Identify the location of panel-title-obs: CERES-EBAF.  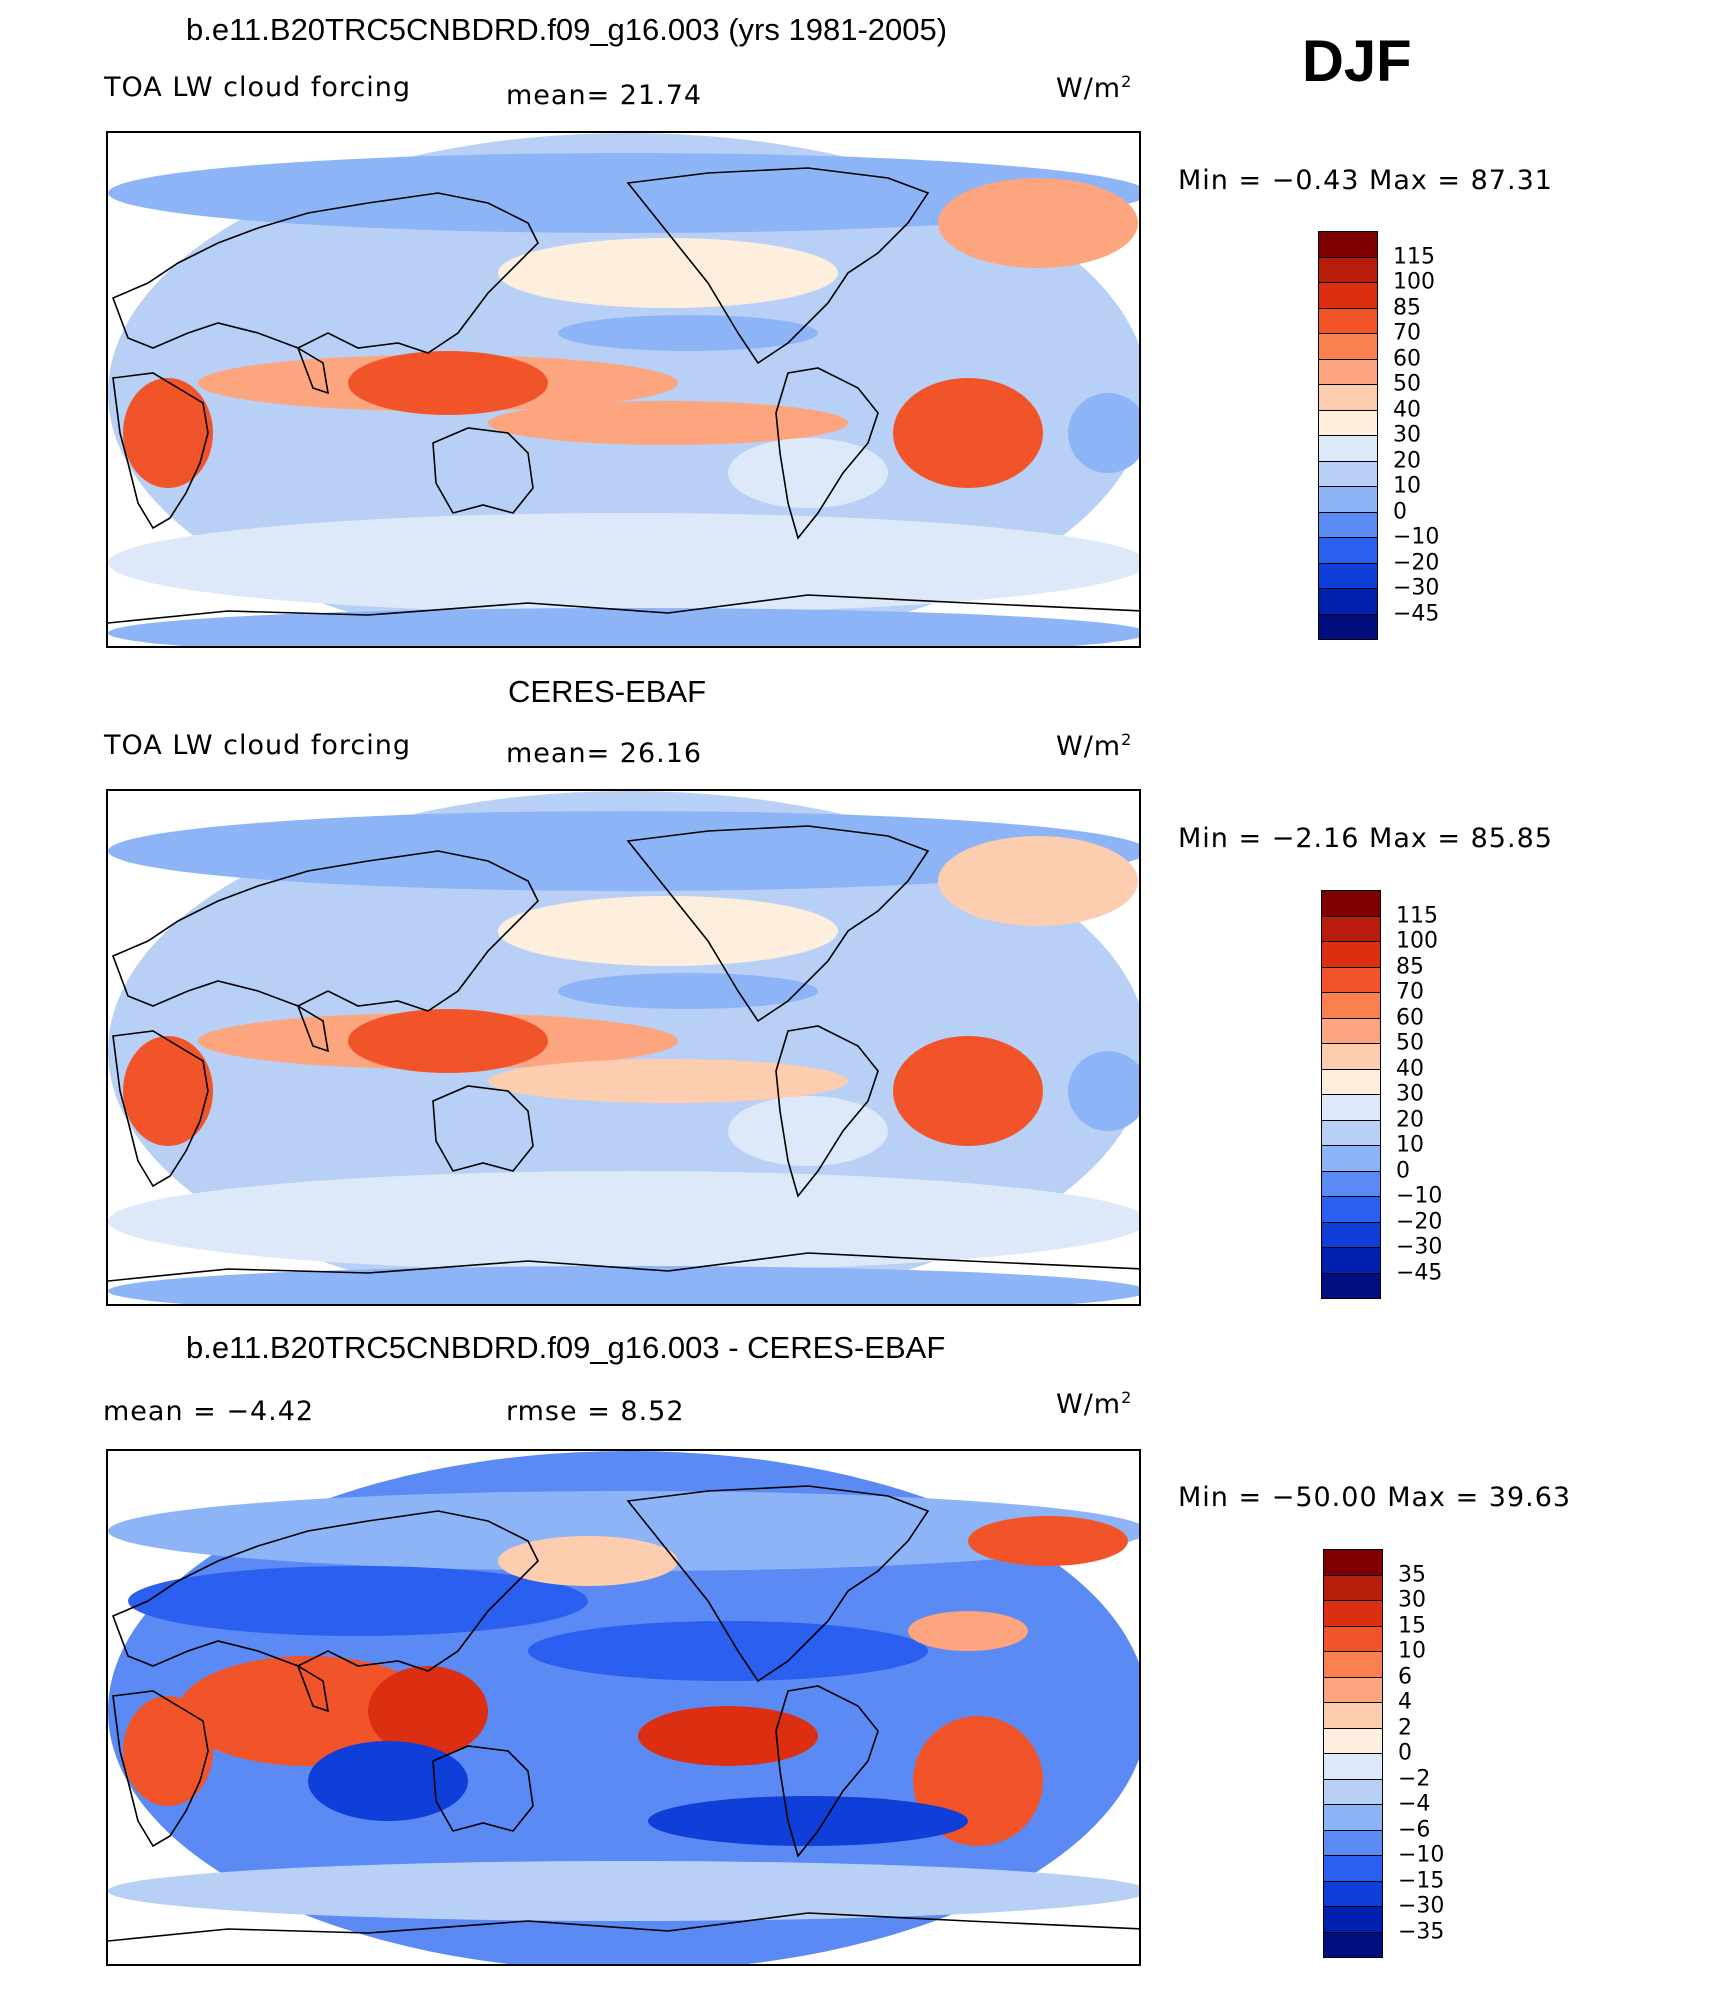
(607, 691).